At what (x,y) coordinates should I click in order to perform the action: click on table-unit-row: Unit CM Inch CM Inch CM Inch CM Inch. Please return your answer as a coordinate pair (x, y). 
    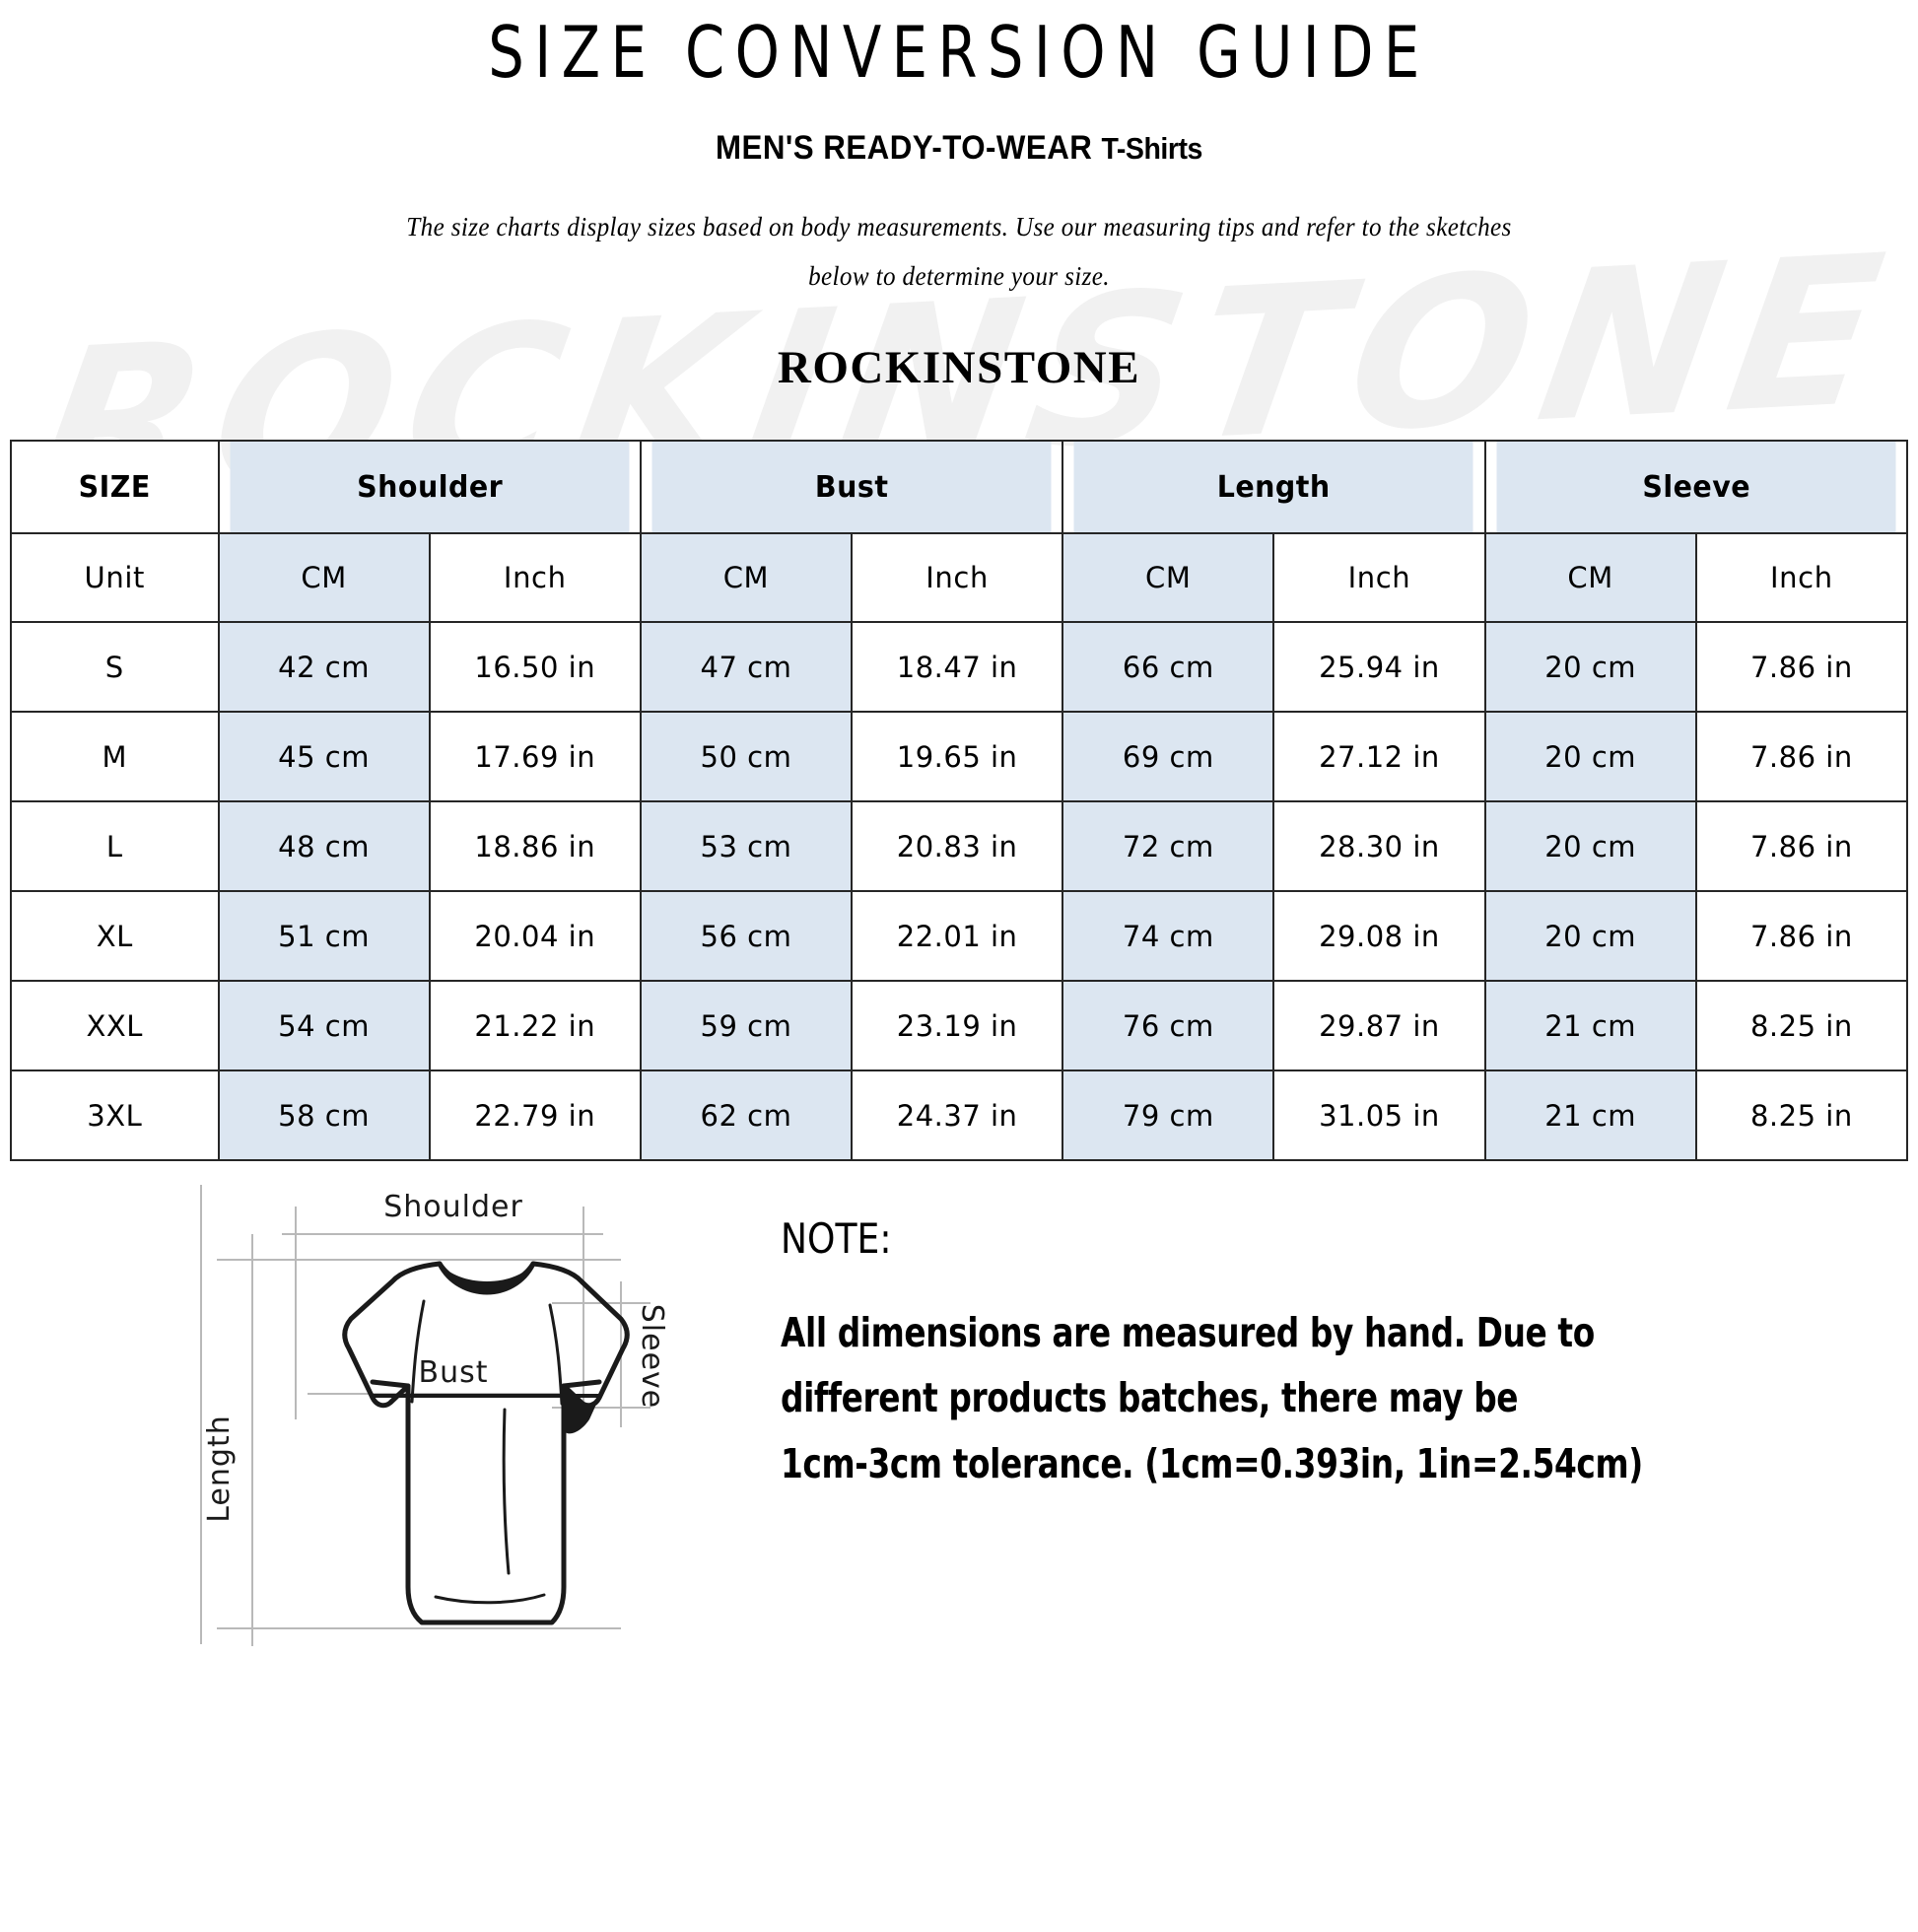
    Looking at the image, I should click on (959, 578).